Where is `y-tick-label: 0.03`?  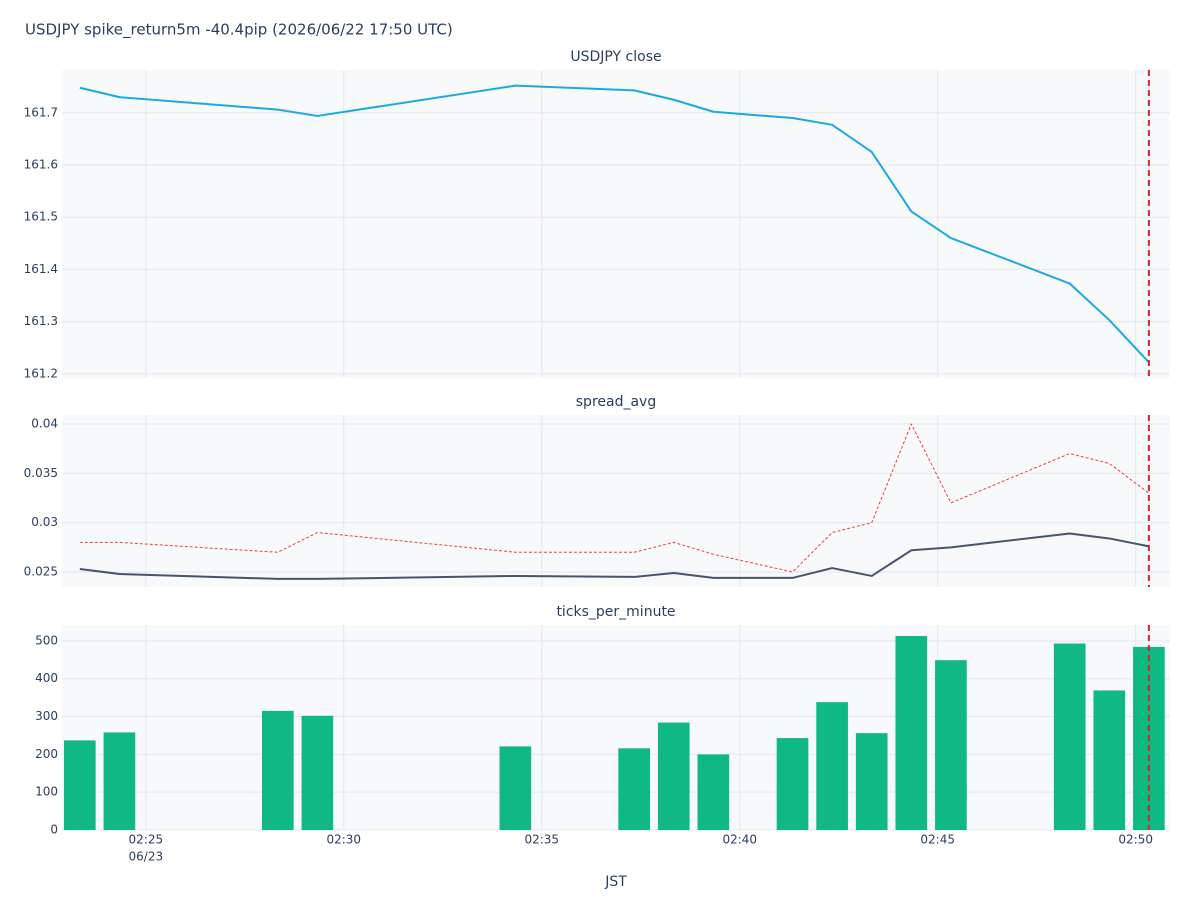 y-tick-label: 0.03 is located at coordinates (44, 522).